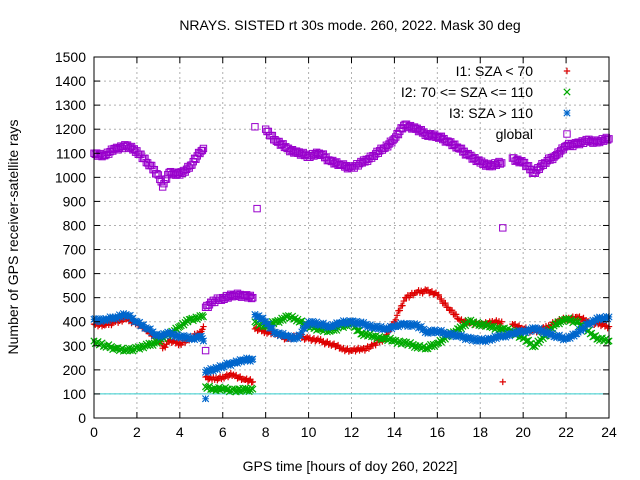 This screenshot has height=480, width=640. I want to click on y-tick-label: 300, so click(75, 346).